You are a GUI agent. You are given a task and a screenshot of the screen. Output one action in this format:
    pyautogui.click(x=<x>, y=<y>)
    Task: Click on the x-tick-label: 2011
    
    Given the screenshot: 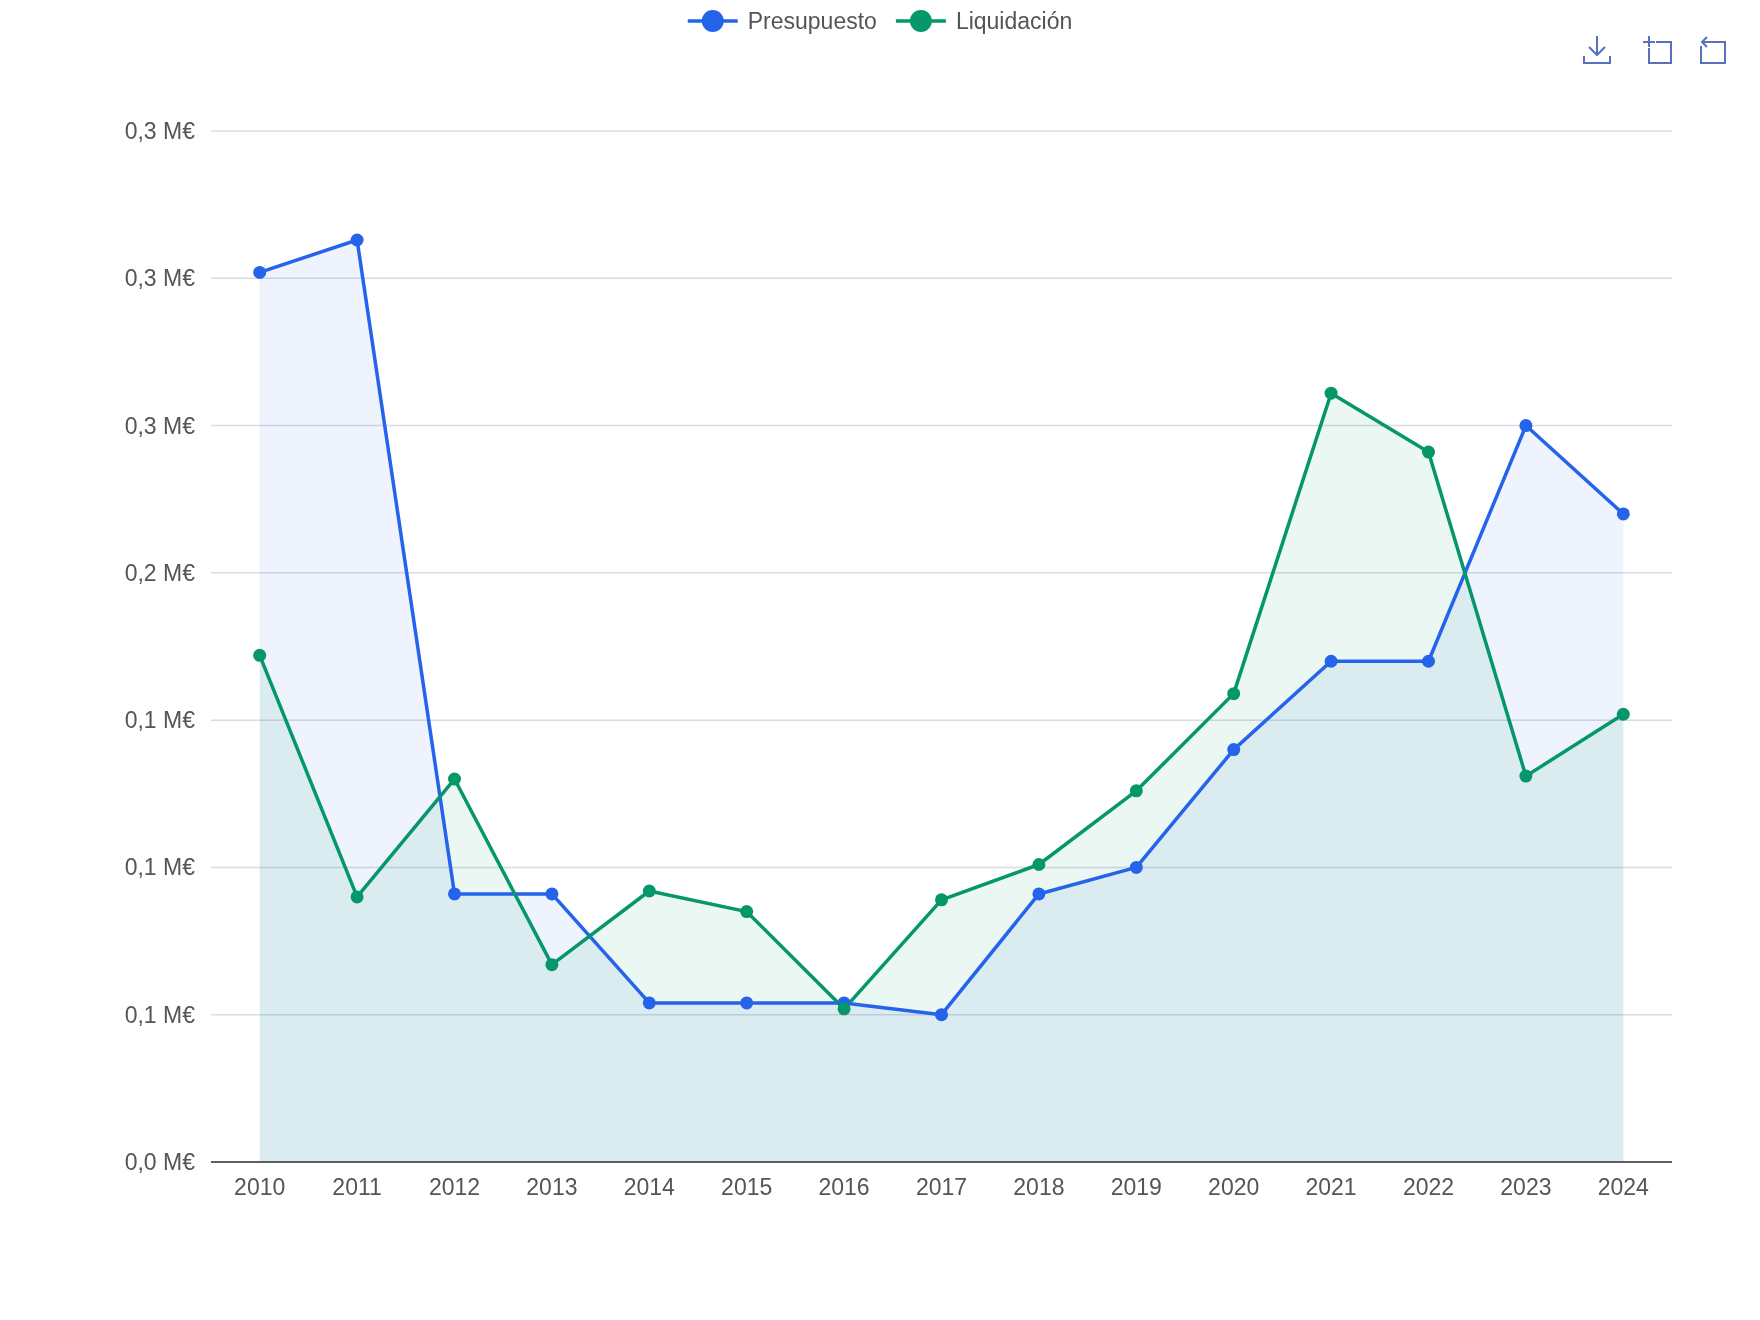 What is the action you would take?
    pyautogui.click(x=357, y=1187)
    